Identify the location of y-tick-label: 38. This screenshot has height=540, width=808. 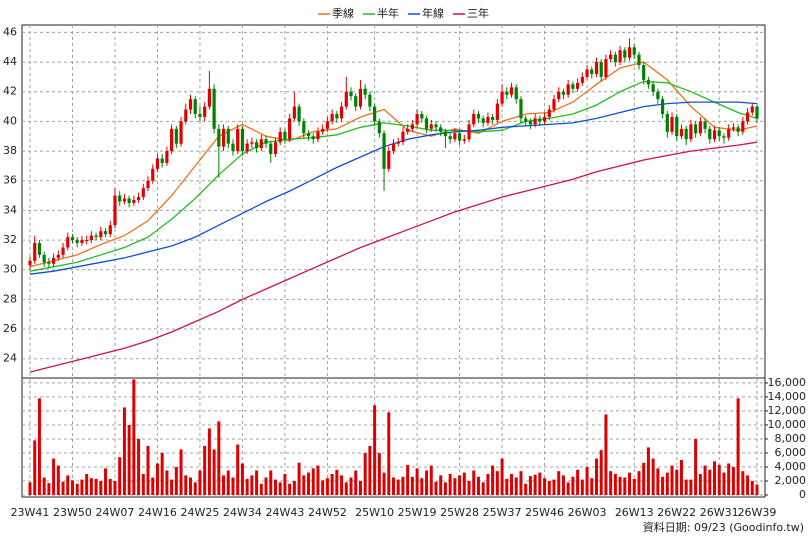
(10, 150).